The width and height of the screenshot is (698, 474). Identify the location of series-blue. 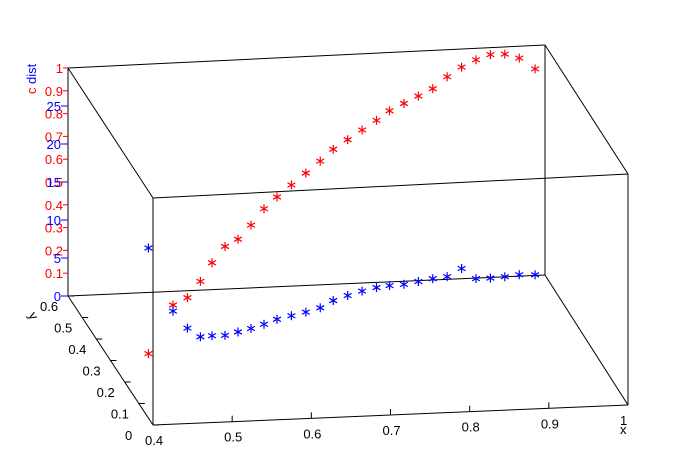
(342, 292).